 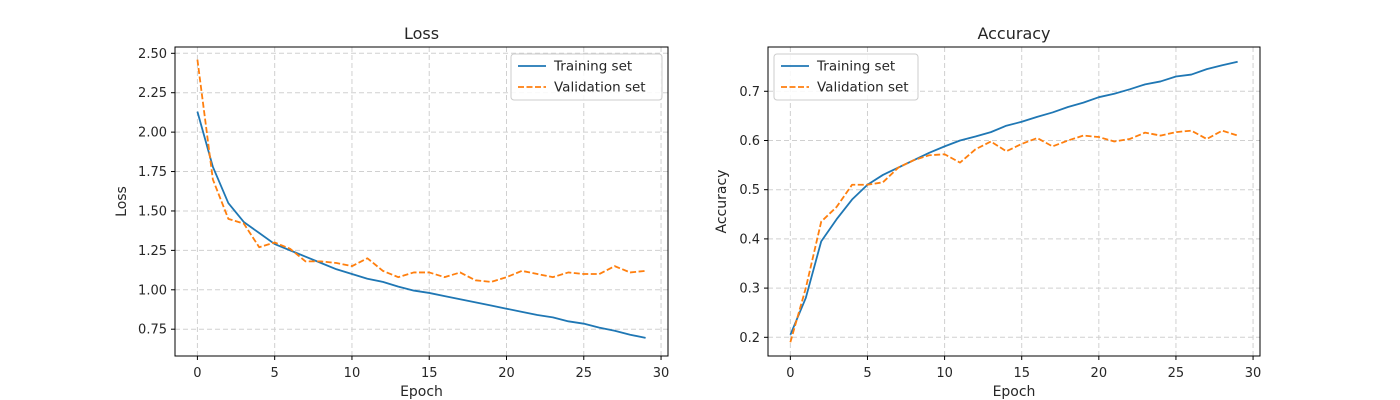 What do you see at coordinates (749, 338) in the screenshot?
I see `accuracy-y-tick-label: 0.2` at bounding box center [749, 338].